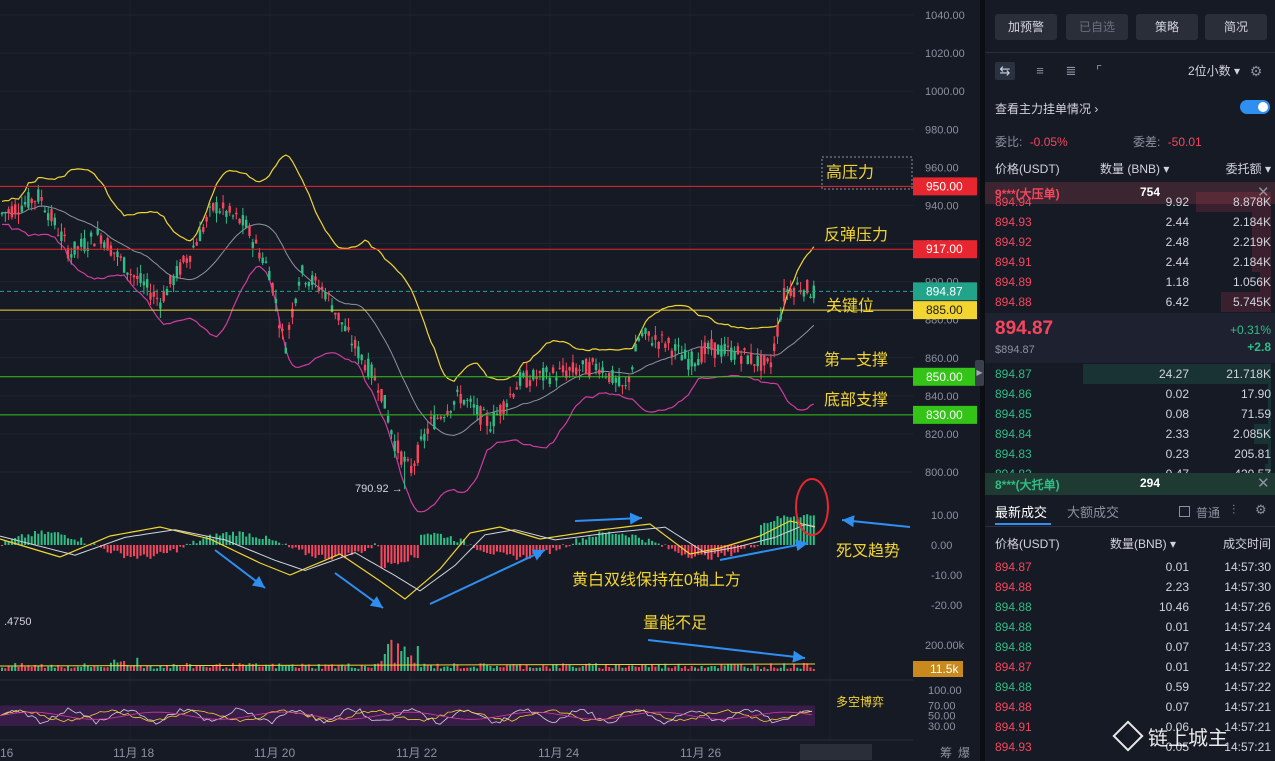 The height and width of the screenshot is (761, 1275). What do you see at coordinates (1133, 262) in the screenshot?
I see `ask-row: 894.91 2.44 2.184K` at bounding box center [1133, 262].